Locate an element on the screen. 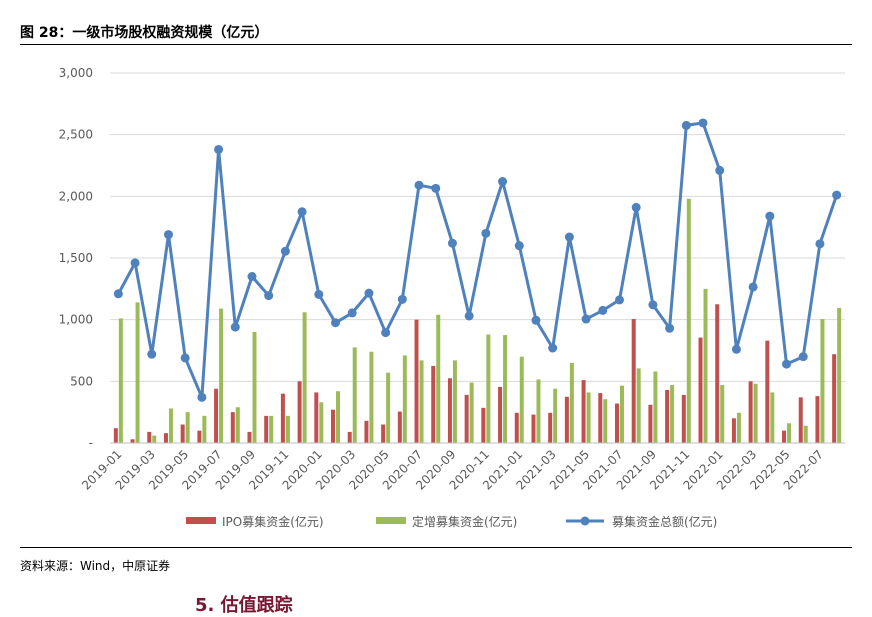 The height and width of the screenshot is (617, 872). top-rule is located at coordinates (436, 44).